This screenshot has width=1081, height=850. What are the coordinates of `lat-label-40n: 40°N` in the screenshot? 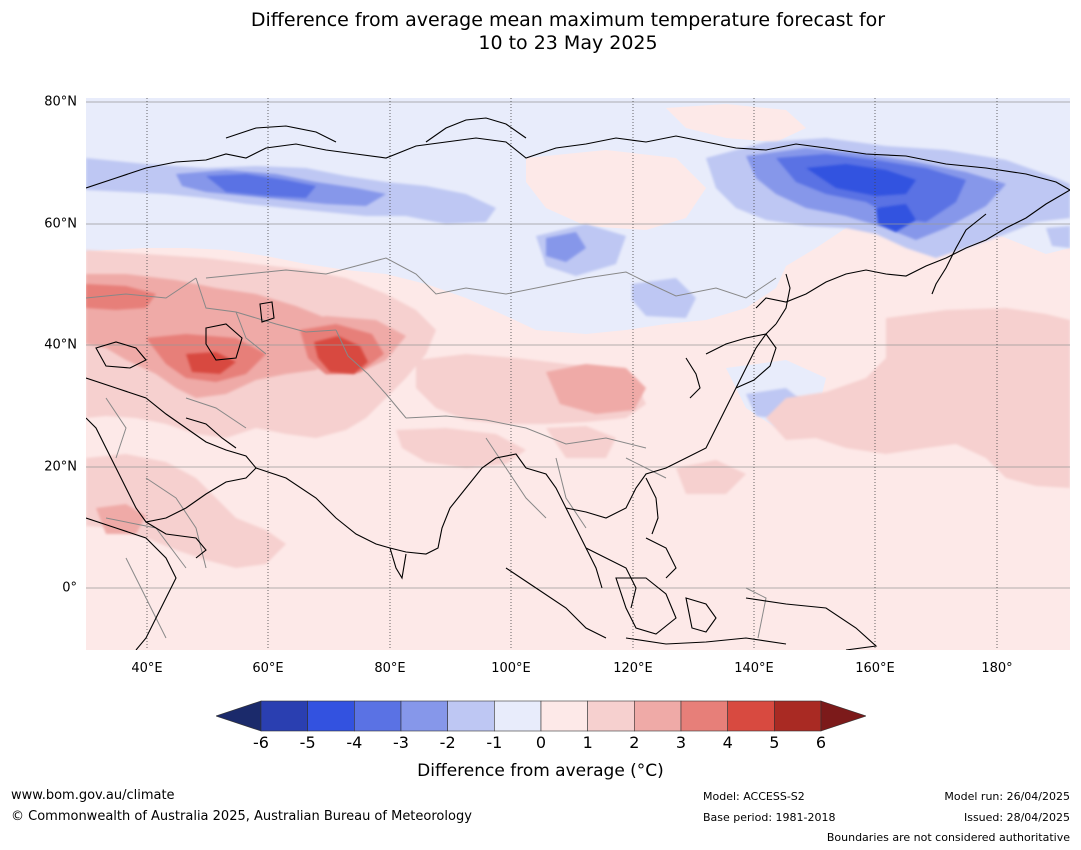 It's located at (60, 345).